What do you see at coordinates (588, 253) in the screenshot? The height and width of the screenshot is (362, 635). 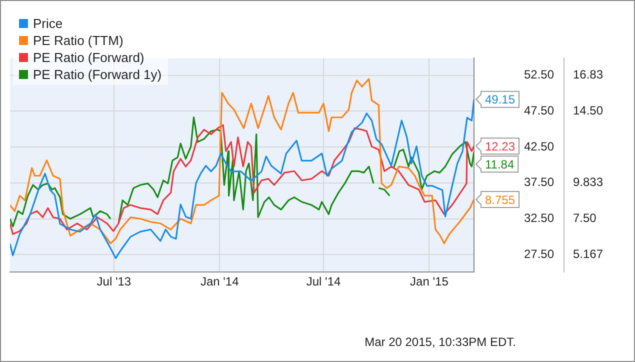 I see `y2-tick-label: 5.167` at bounding box center [588, 253].